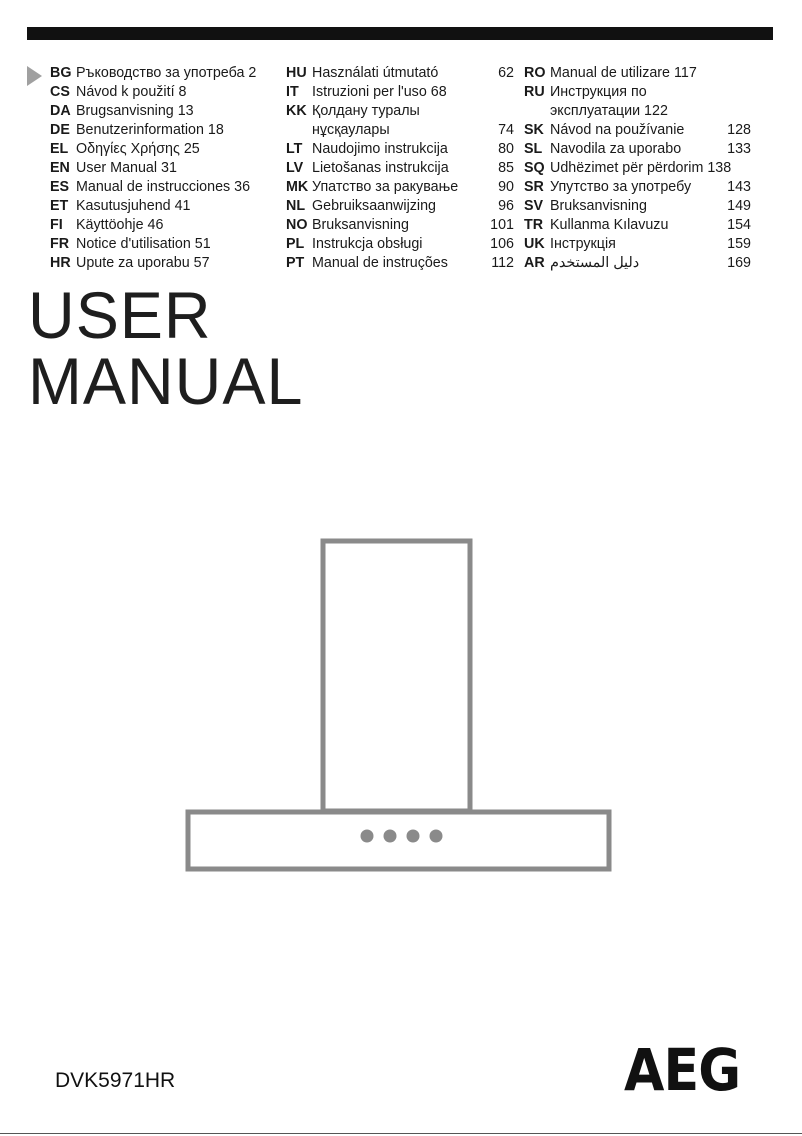 The image size is (802, 1136). Describe the element at coordinates (534, 263) in the screenshot. I see `language-code: AR` at that location.